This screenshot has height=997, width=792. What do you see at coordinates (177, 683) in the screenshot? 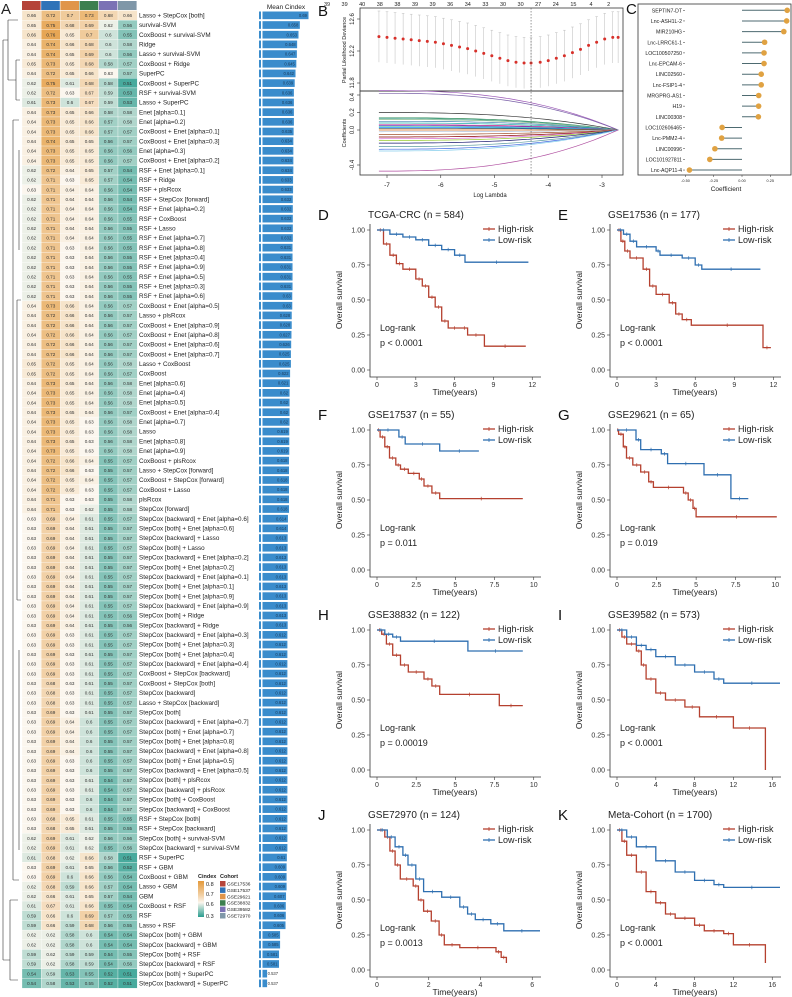
I see `model-name: CoxBoost + StepCox [both]` at bounding box center [177, 683].